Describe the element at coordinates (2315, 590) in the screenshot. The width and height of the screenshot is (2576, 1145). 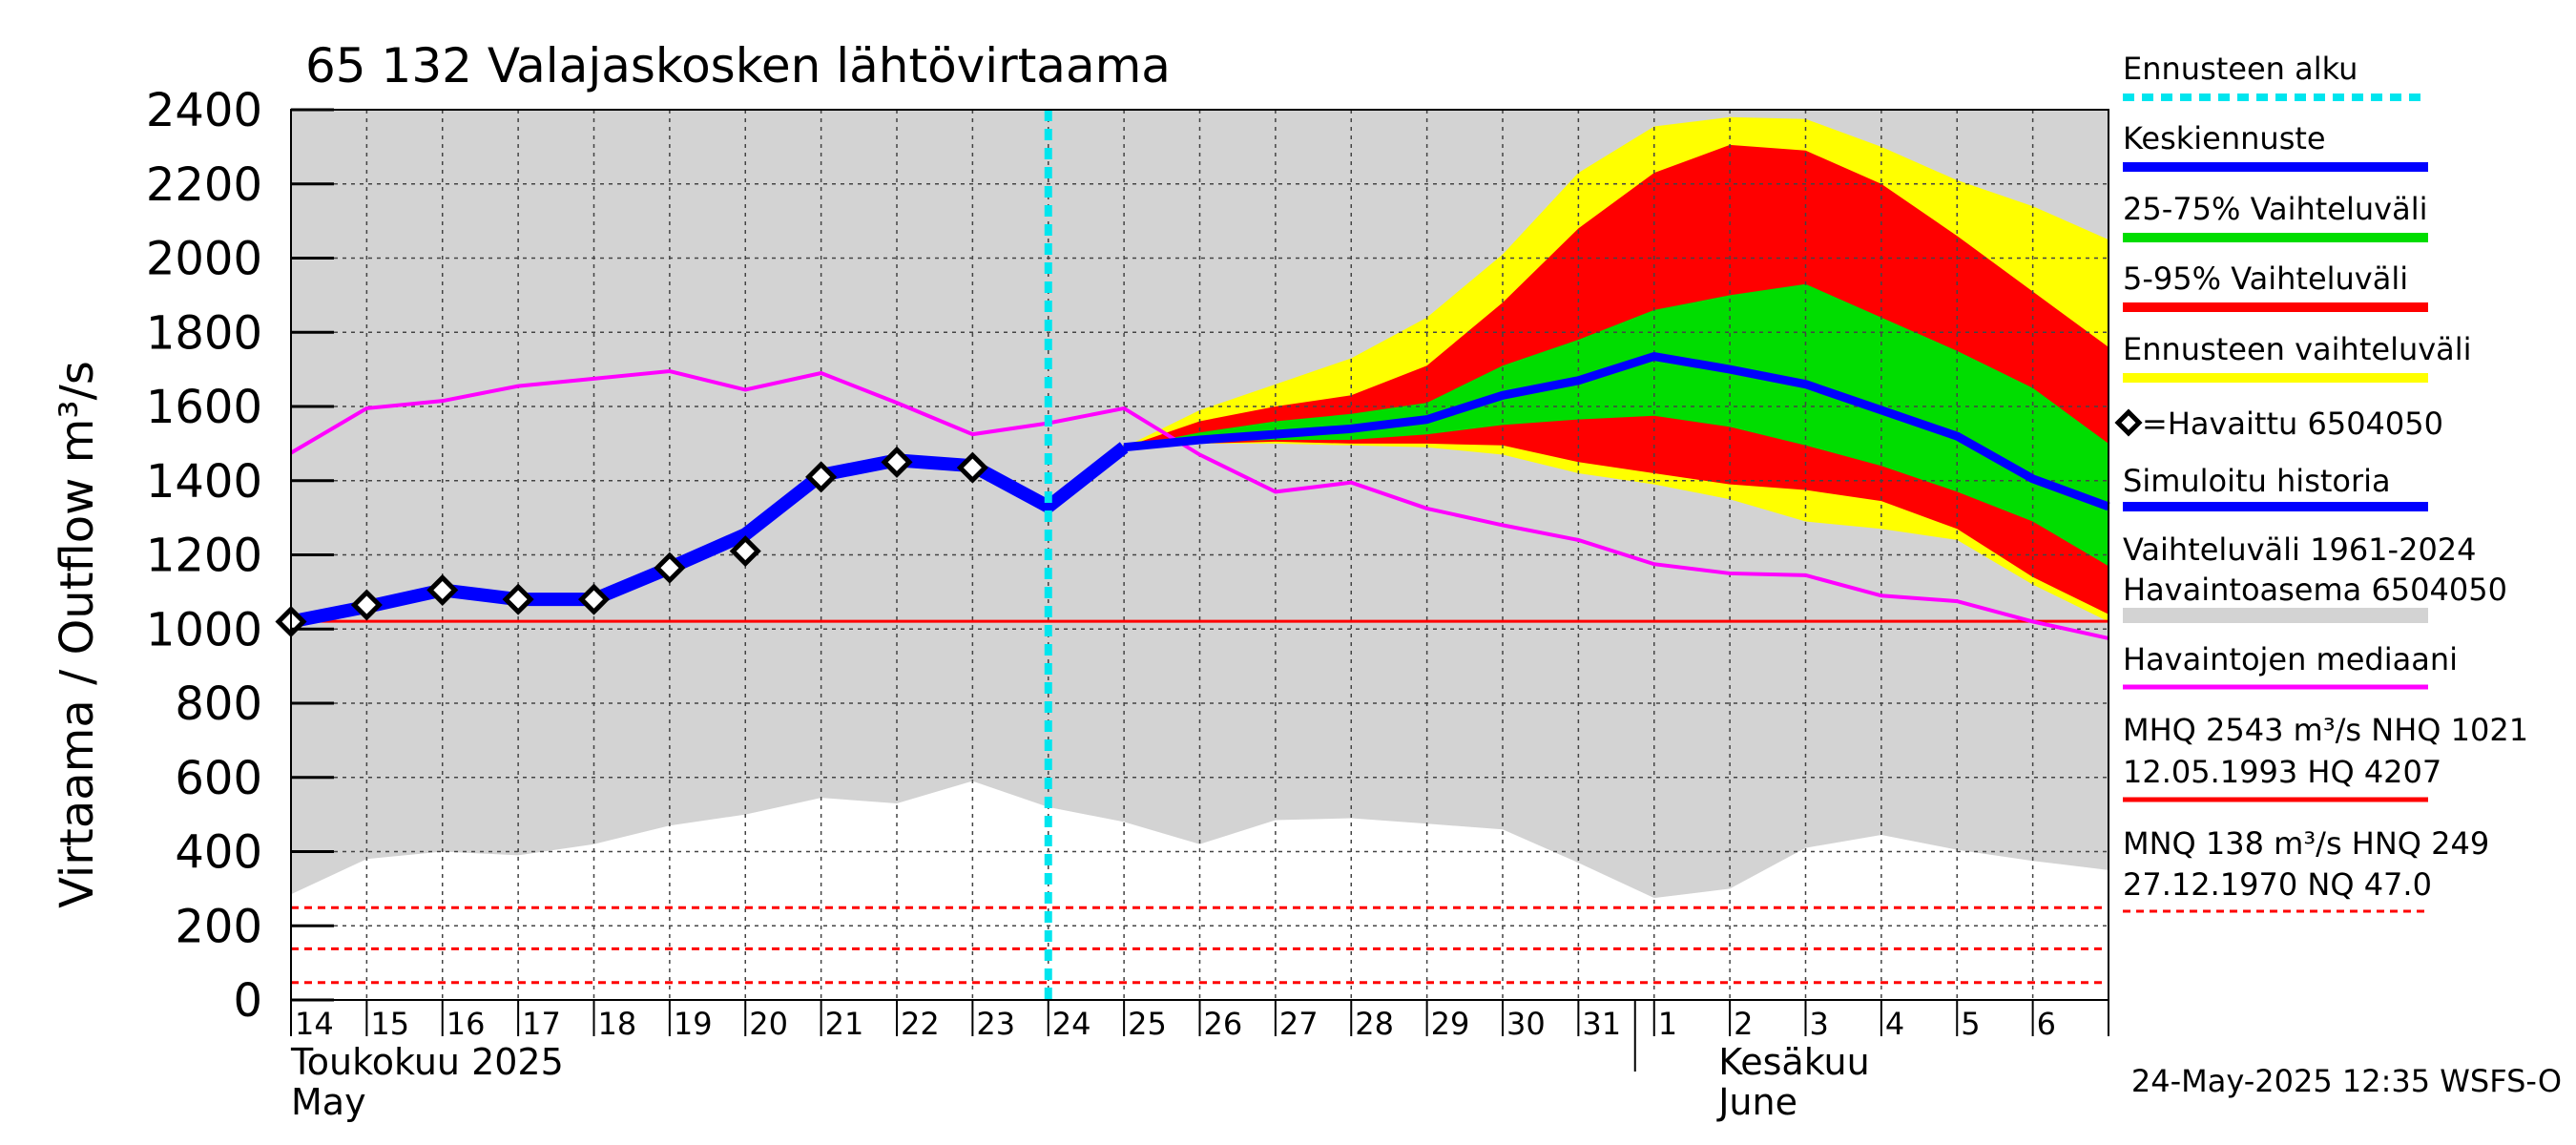
I see `legend-label-2: Havaintoasema 6504050` at that location.